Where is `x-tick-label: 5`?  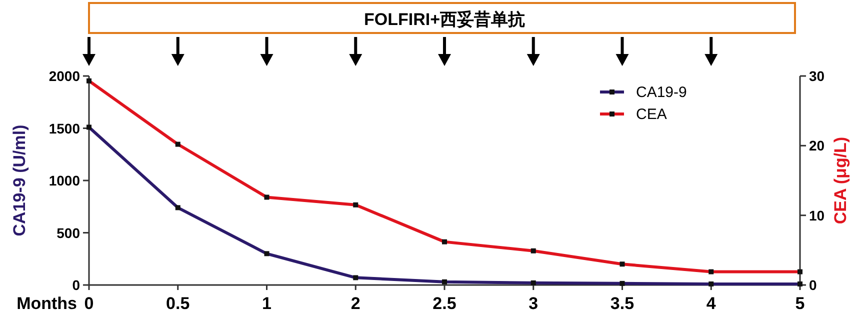 x-tick-label: 5 is located at coordinates (800, 303).